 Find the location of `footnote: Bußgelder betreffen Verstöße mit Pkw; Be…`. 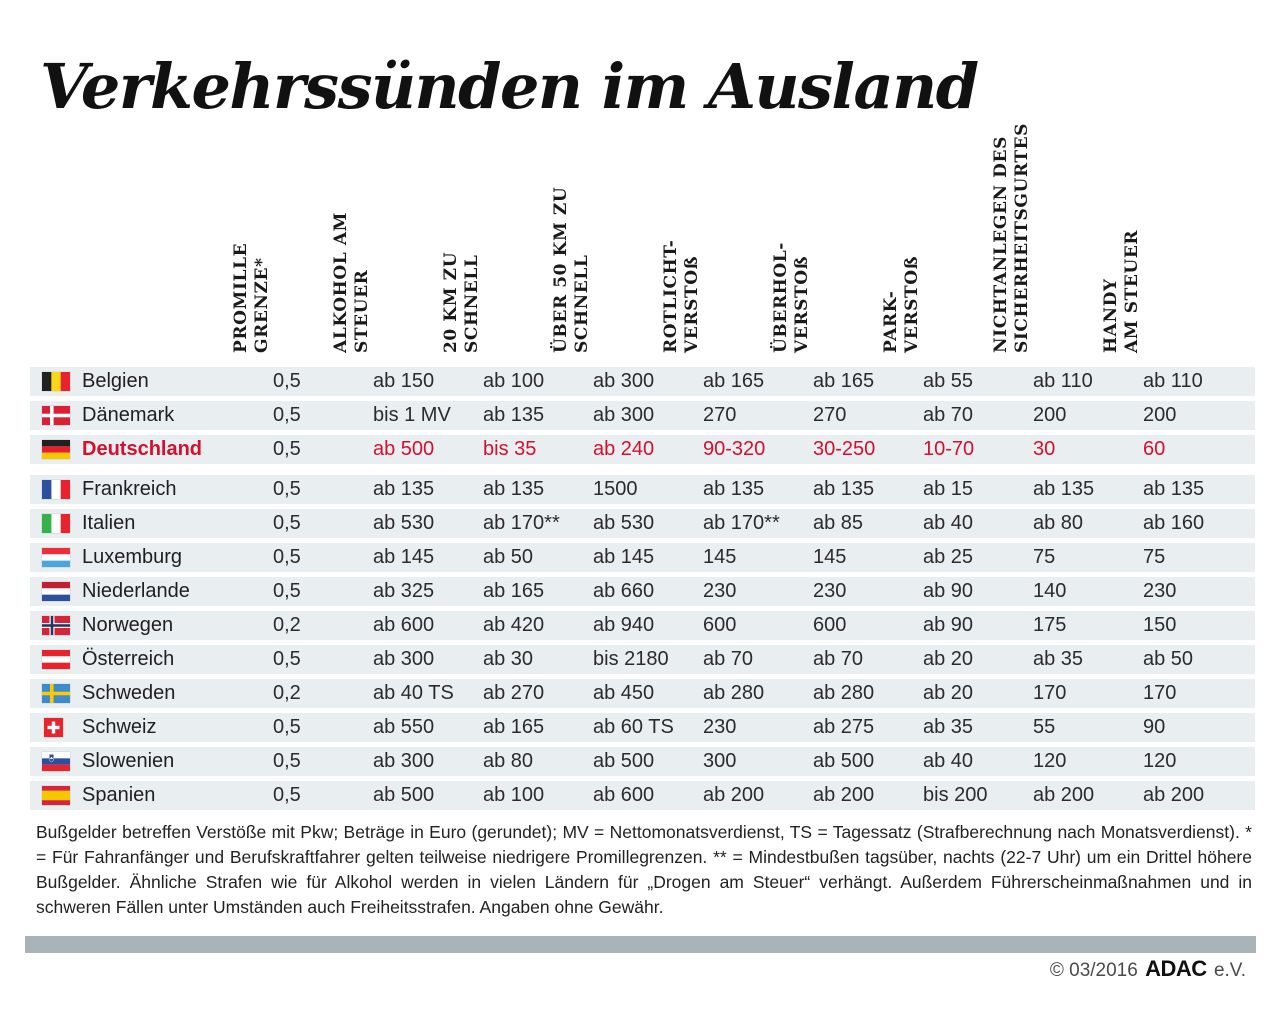

footnote: Bußgelder betreffen Verstöße mit Pkw; Be… is located at coordinates (644, 869).